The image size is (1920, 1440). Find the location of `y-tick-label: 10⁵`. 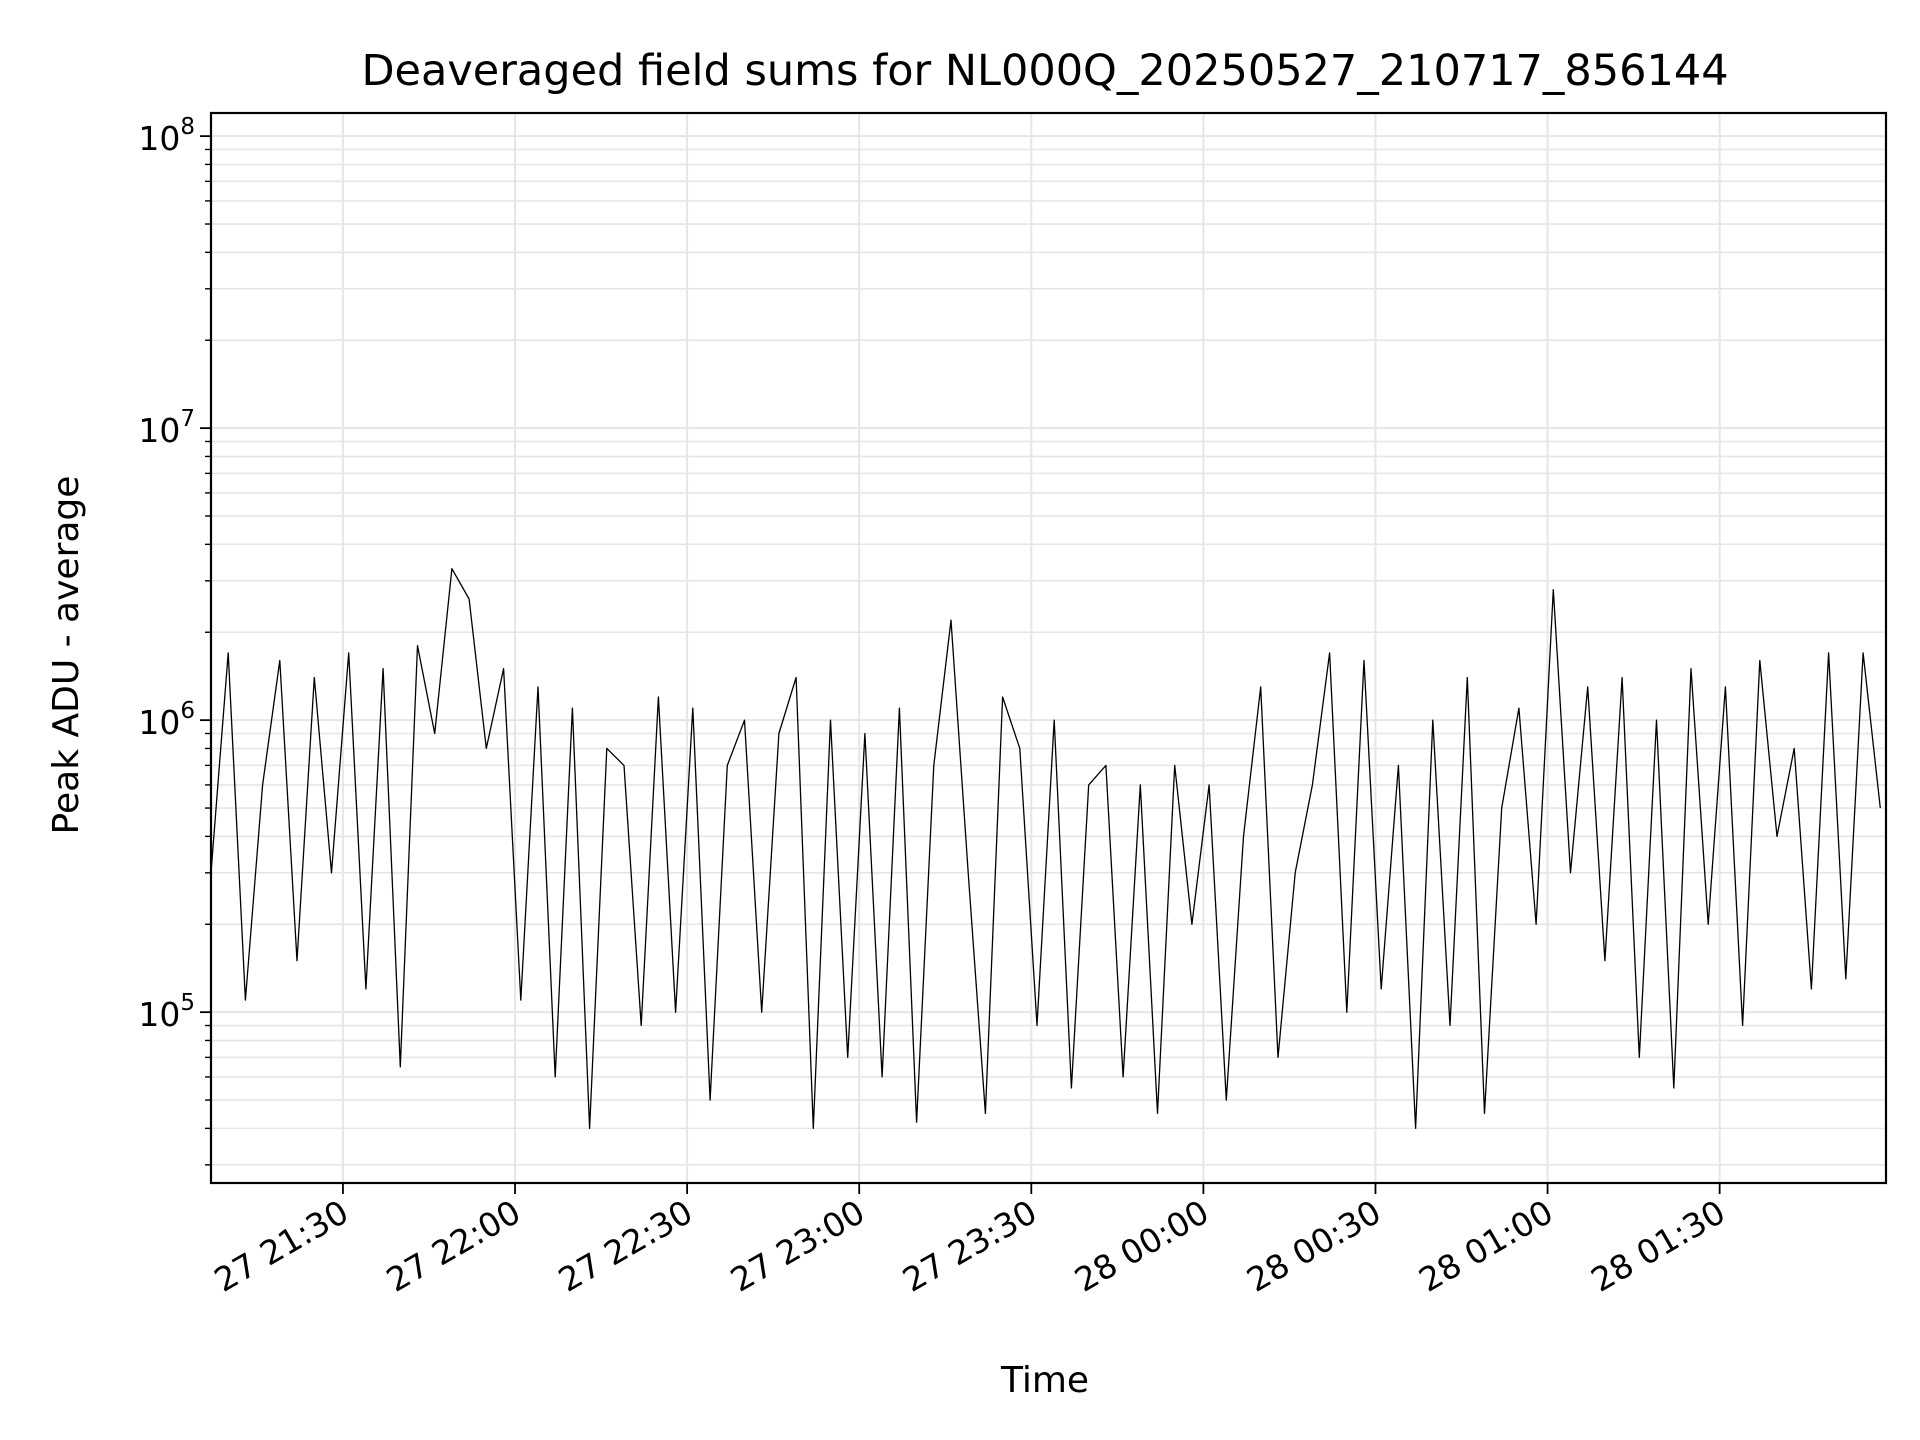

y-tick-label: 10⁵ is located at coordinates (166, 1012).